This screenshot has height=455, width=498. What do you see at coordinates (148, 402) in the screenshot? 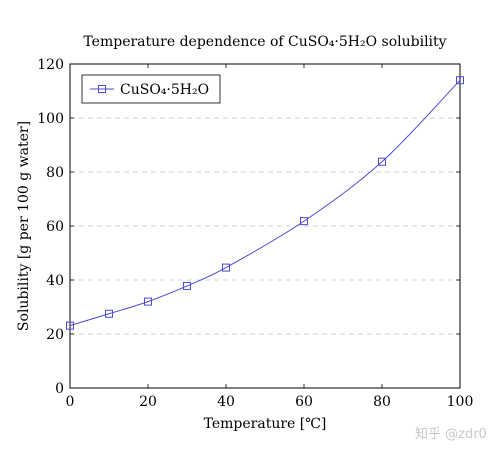
I see `x-tick-label: 20` at bounding box center [148, 402].